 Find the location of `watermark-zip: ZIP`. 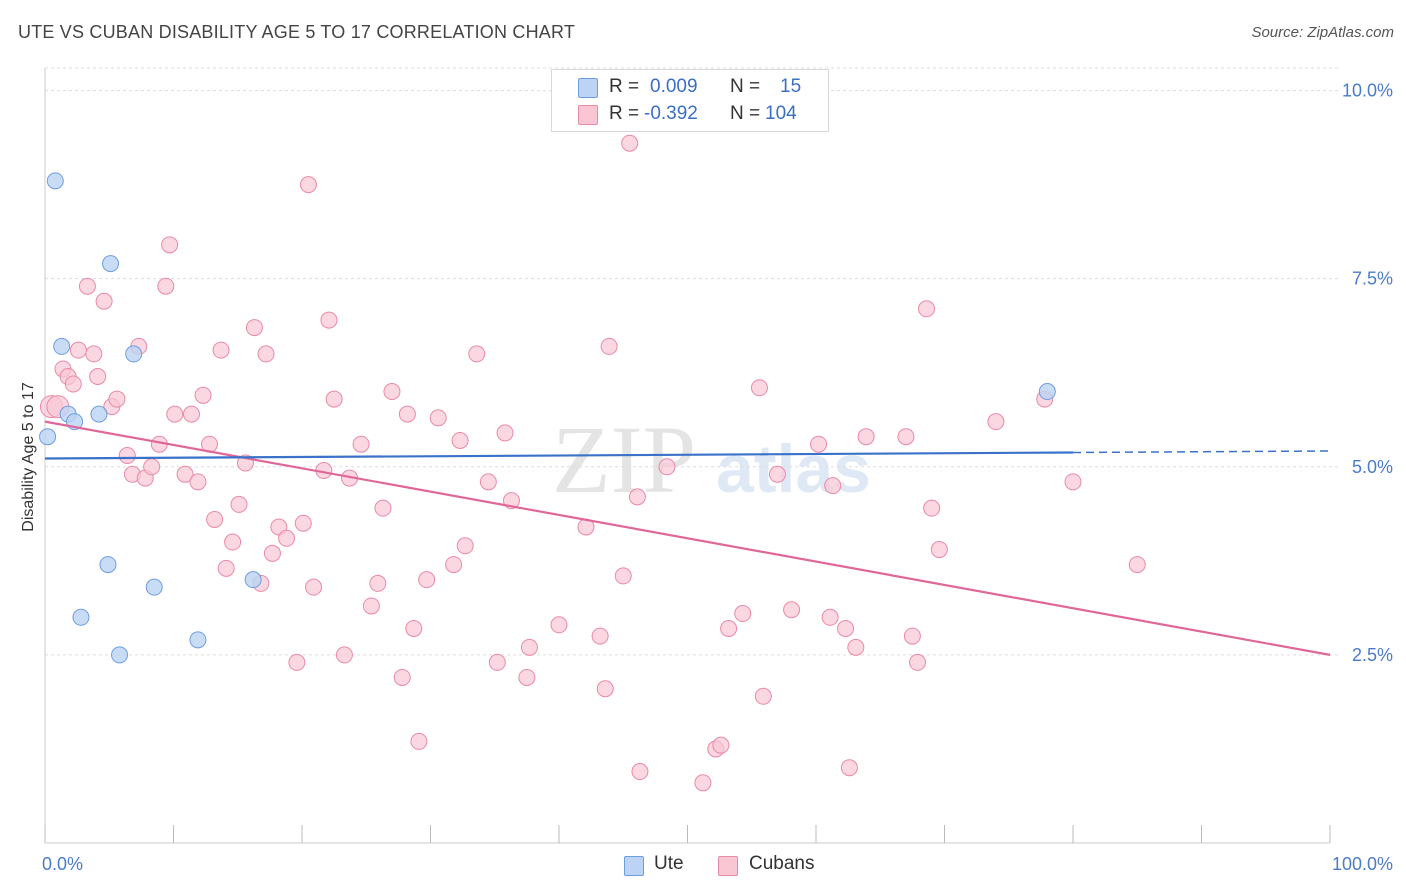

watermark-zip: ZIP is located at coordinates (624, 459).